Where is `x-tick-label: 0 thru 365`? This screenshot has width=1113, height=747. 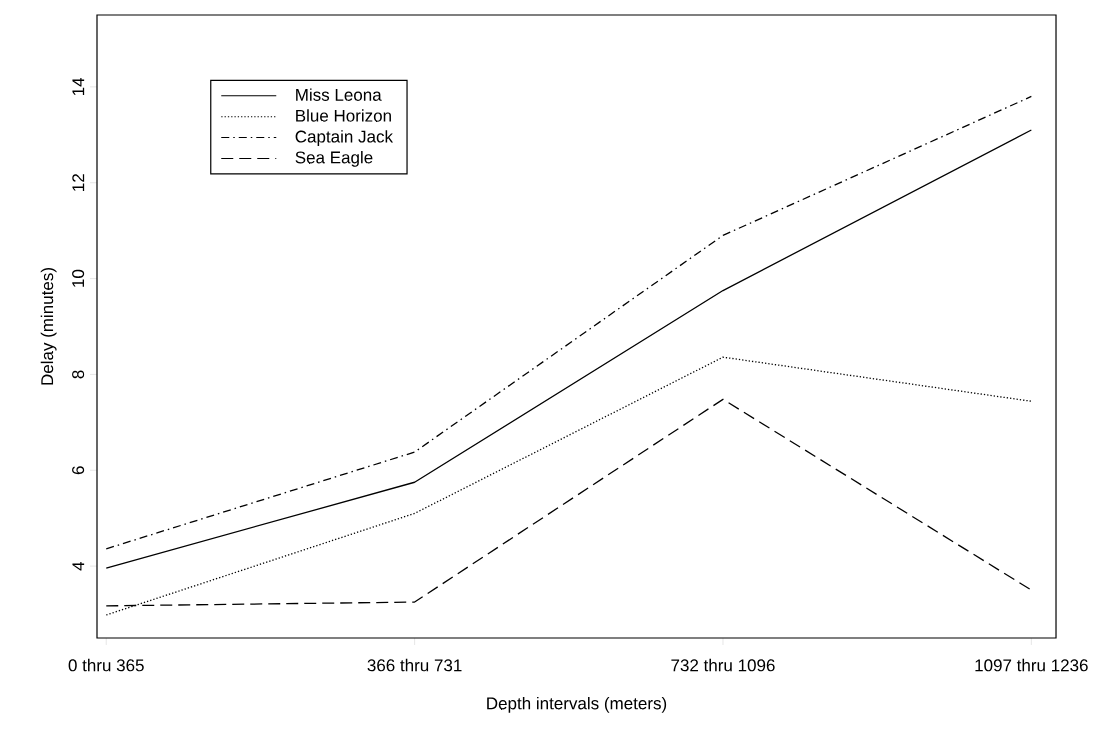
x-tick-label: 0 thru 365 is located at coordinates (106, 665).